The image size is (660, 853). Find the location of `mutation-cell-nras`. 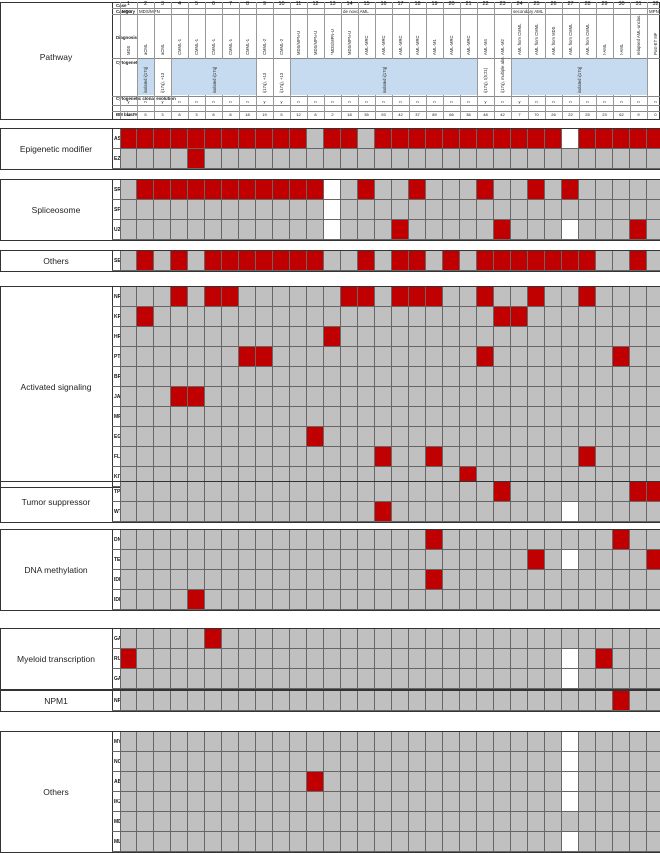

mutation-cell-nras is located at coordinates (468, 297).